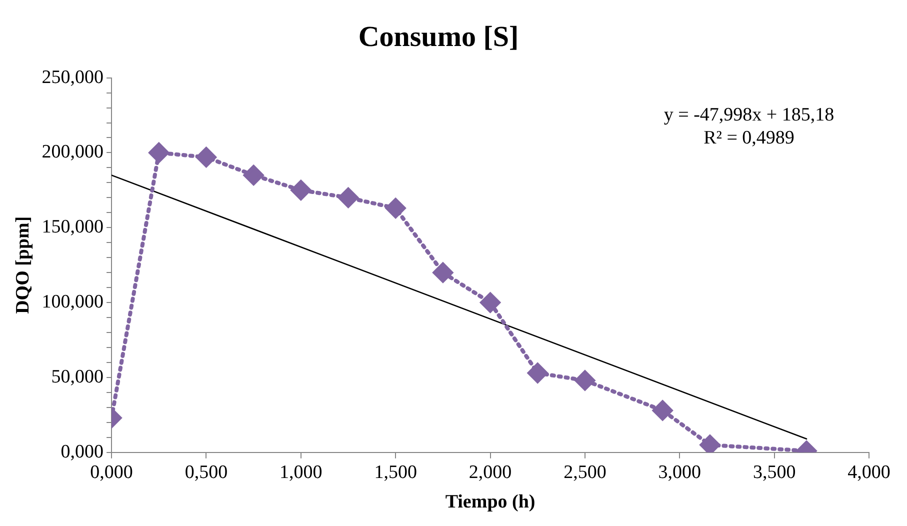 This screenshot has width=907, height=526. I want to click on x-tick-label: 4,000, so click(869, 472).